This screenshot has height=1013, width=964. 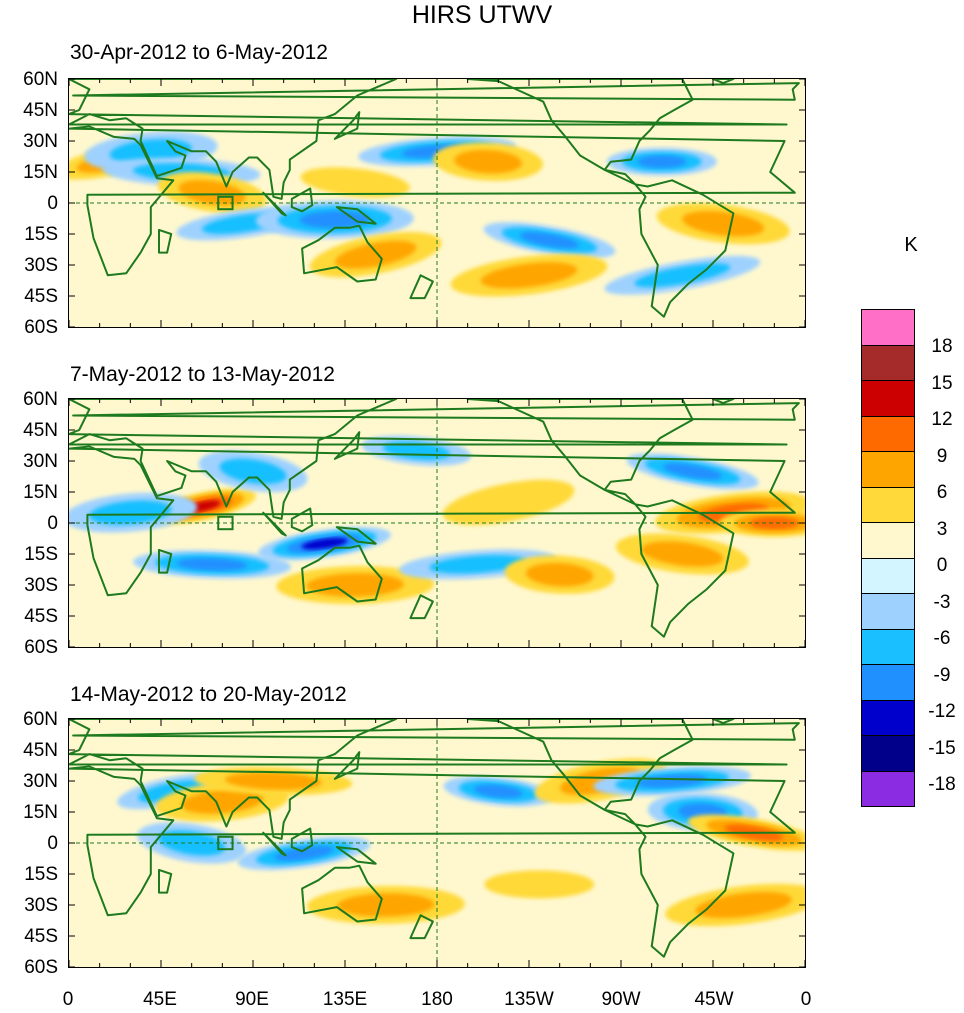 What do you see at coordinates (41, 905) in the screenshot?
I see `panel-3-lat-30s: 30S` at bounding box center [41, 905].